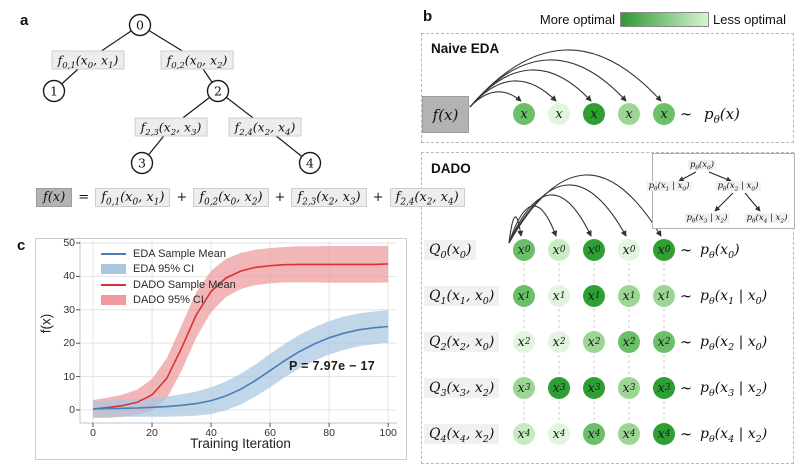 Image resolution: width=807 pixels, height=468 pixels. Describe the element at coordinates (179, 253) in the screenshot. I see `legend-label: EDA Sample Mean` at that location.